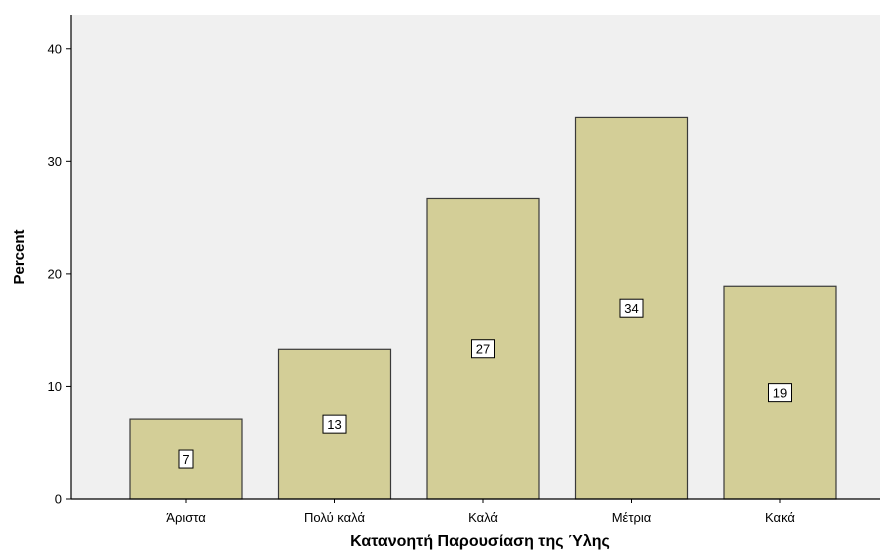 Image resolution: width=882 pixels, height=559 pixels. What do you see at coordinates (55, 386) in the screenshot?
I see `y-tick-label: 10` at bounding box center [55, 386].